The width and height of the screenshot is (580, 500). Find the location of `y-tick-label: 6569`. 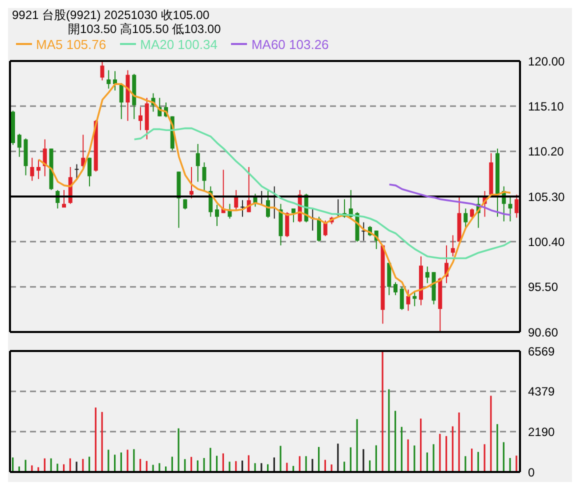

y-tick-label: 6569 is located at coordinates (542, 351).